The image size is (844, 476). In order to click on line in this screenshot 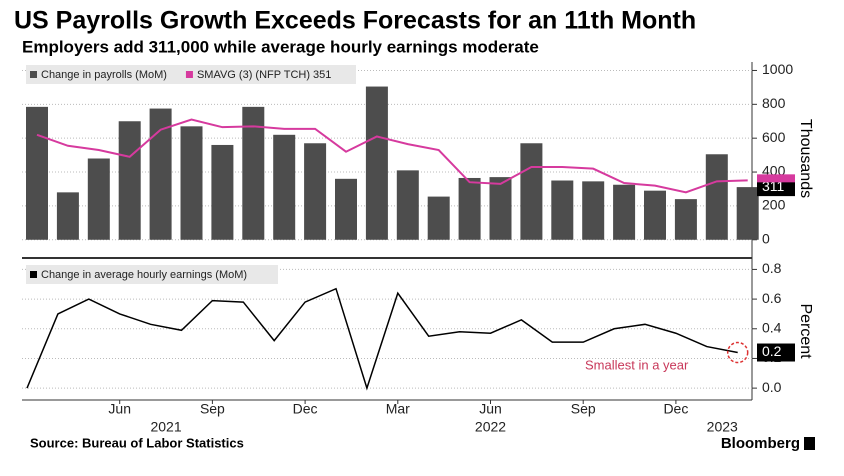, I will do `click(392, 156)`.